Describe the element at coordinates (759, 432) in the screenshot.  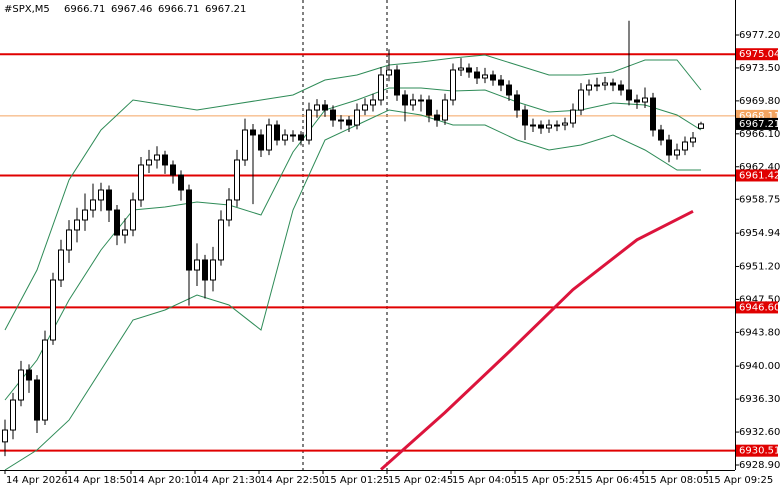
I see `y-tick-label: 6932.60` at that location.